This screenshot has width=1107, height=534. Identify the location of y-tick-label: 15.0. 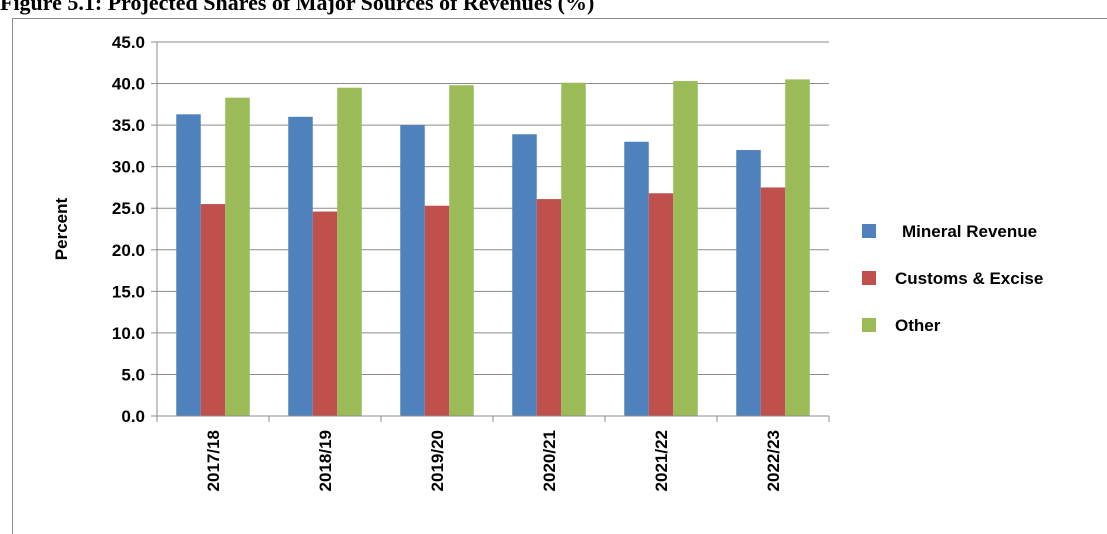
(128, 291).